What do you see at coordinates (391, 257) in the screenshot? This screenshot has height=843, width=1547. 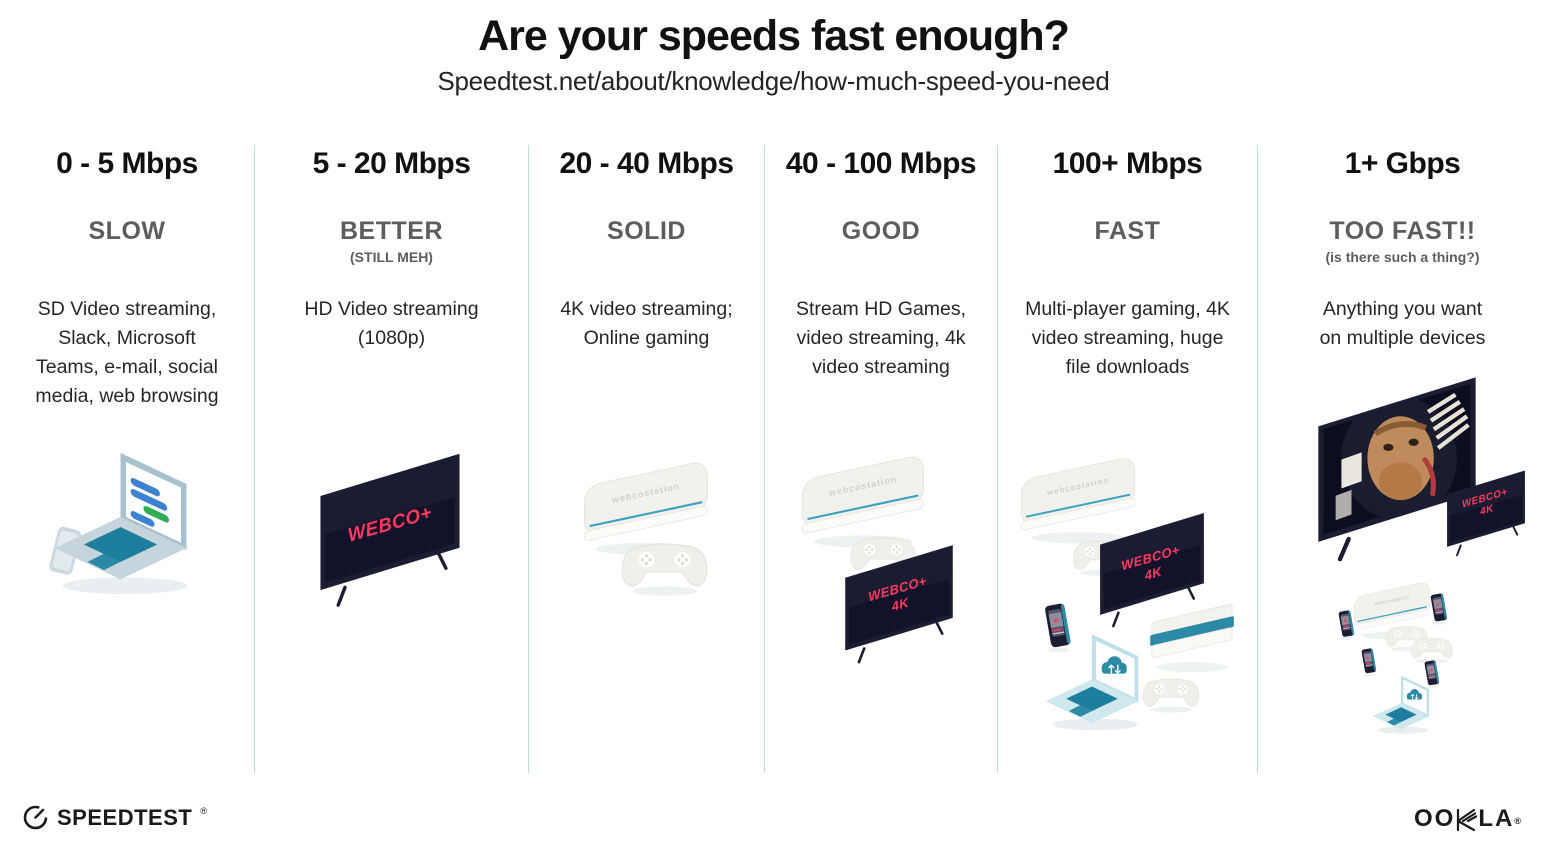 I see `tier-subnote: (STILL MEH)` at bounding box center [391, 257].